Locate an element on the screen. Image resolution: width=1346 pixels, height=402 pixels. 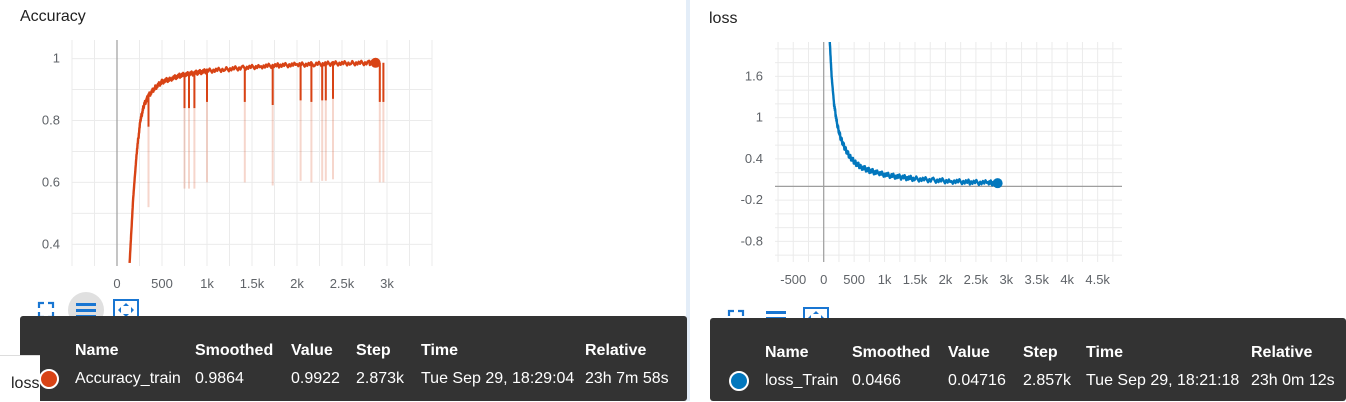
x-tick-label: -500 is located at coordinates (793, 279).